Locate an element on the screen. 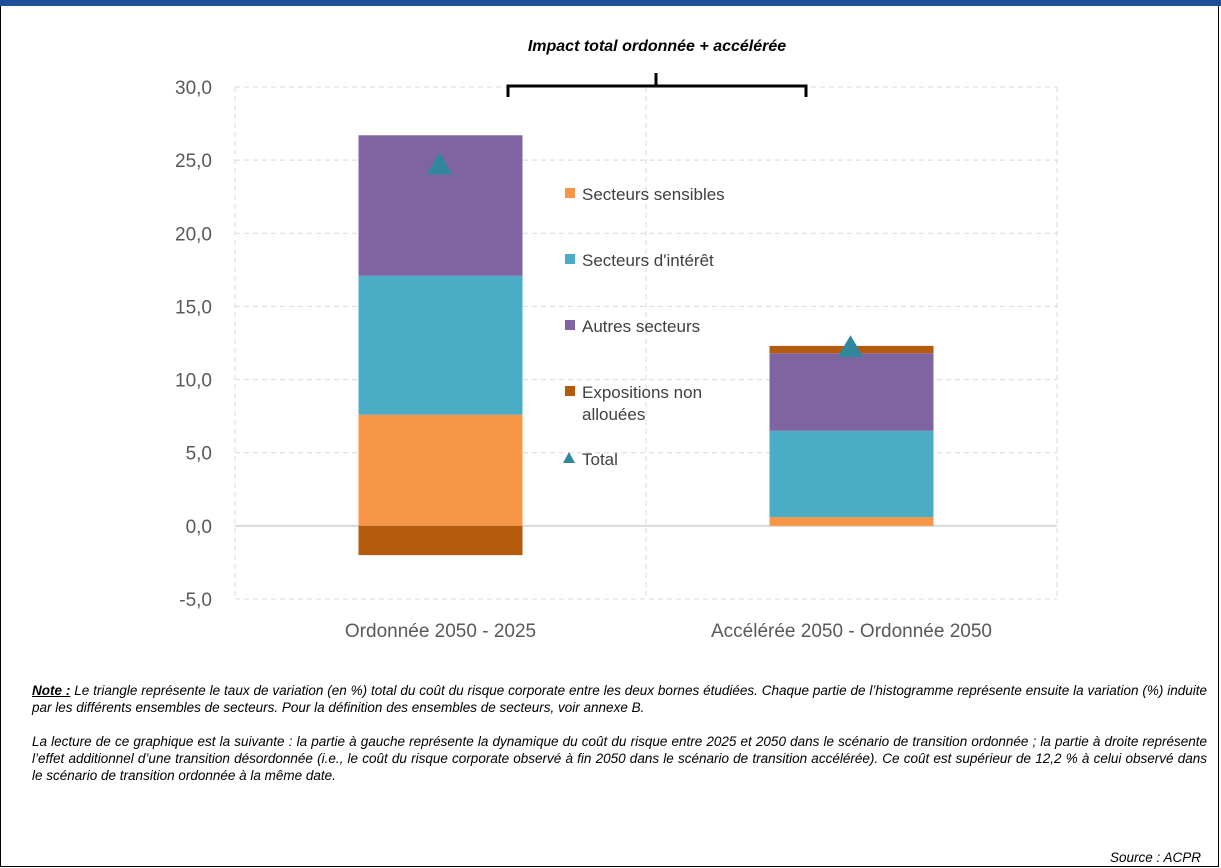  legend-marker-total is located at coordinates (569, 457).